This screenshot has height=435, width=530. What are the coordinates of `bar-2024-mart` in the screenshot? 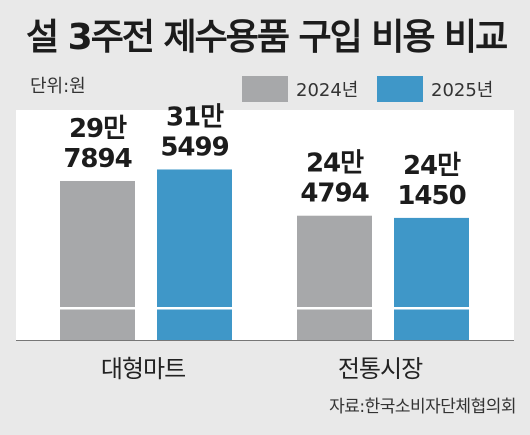 It's located at (97, 260).